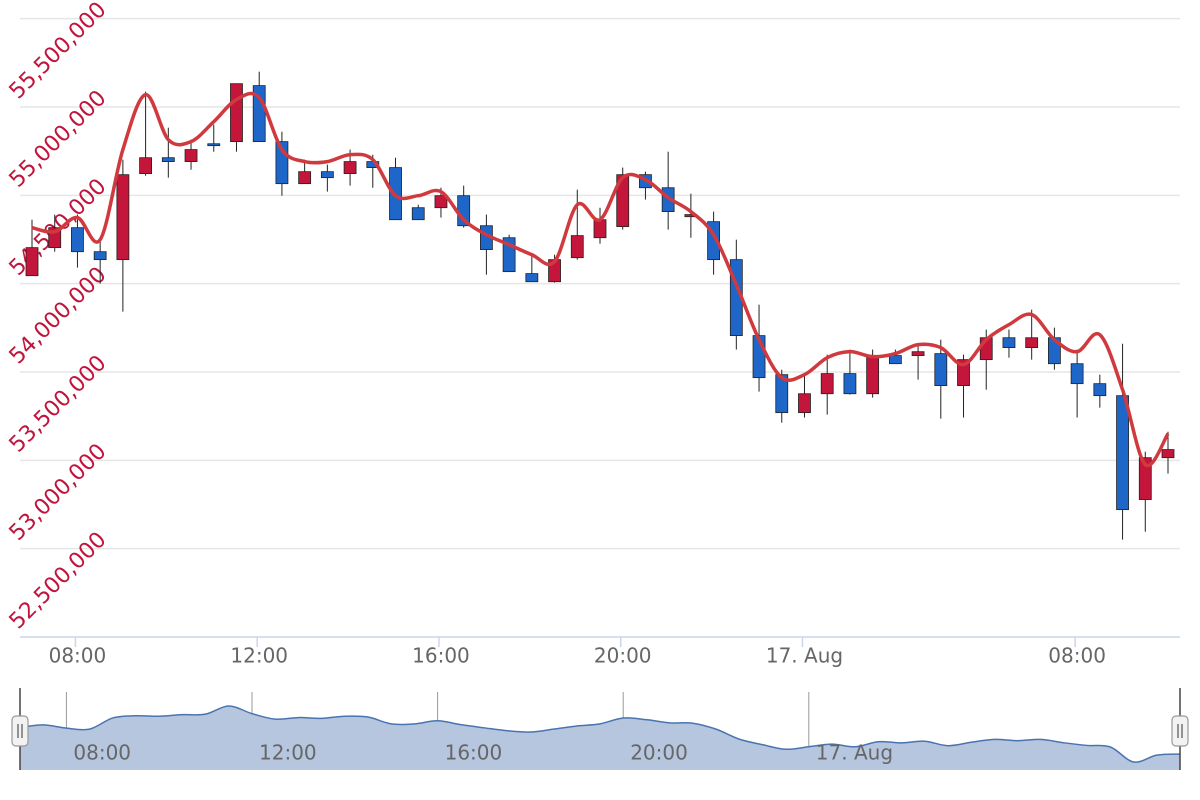 This screenshot has width=1200, height=800. What do you see at coordinates (259, 656) in the screenshot?
I see `x-tick-label: 12:00` at bounding box center [259, 656].